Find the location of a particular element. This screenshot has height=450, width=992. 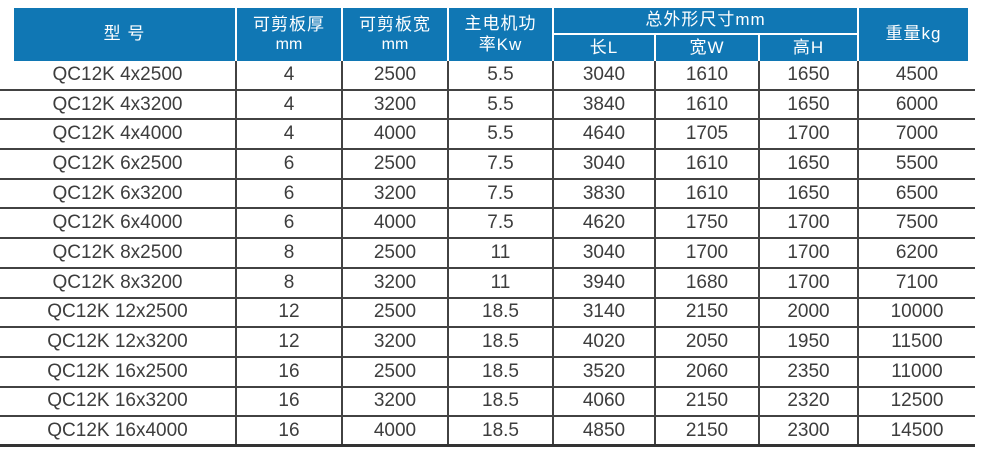

header-length-label: 长L is located at coordinates (604, 47).